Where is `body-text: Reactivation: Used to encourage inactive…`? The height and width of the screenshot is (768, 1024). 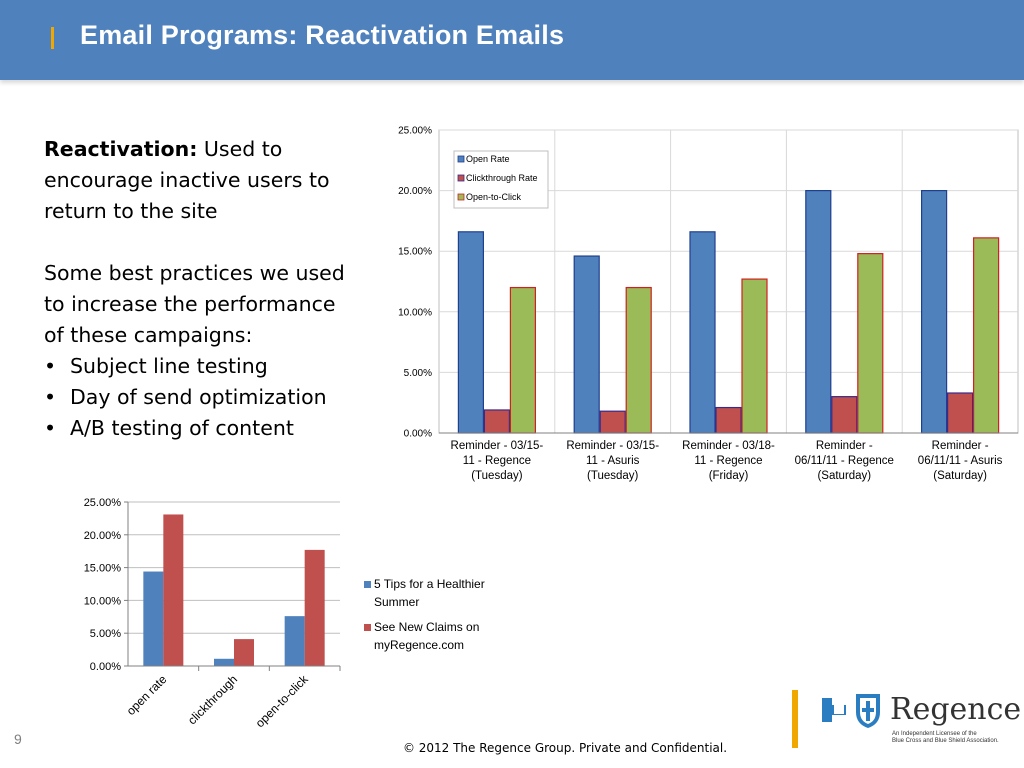
body-text: Reactivation: Used to encourage inactive… is located at coordinates (204, 289).